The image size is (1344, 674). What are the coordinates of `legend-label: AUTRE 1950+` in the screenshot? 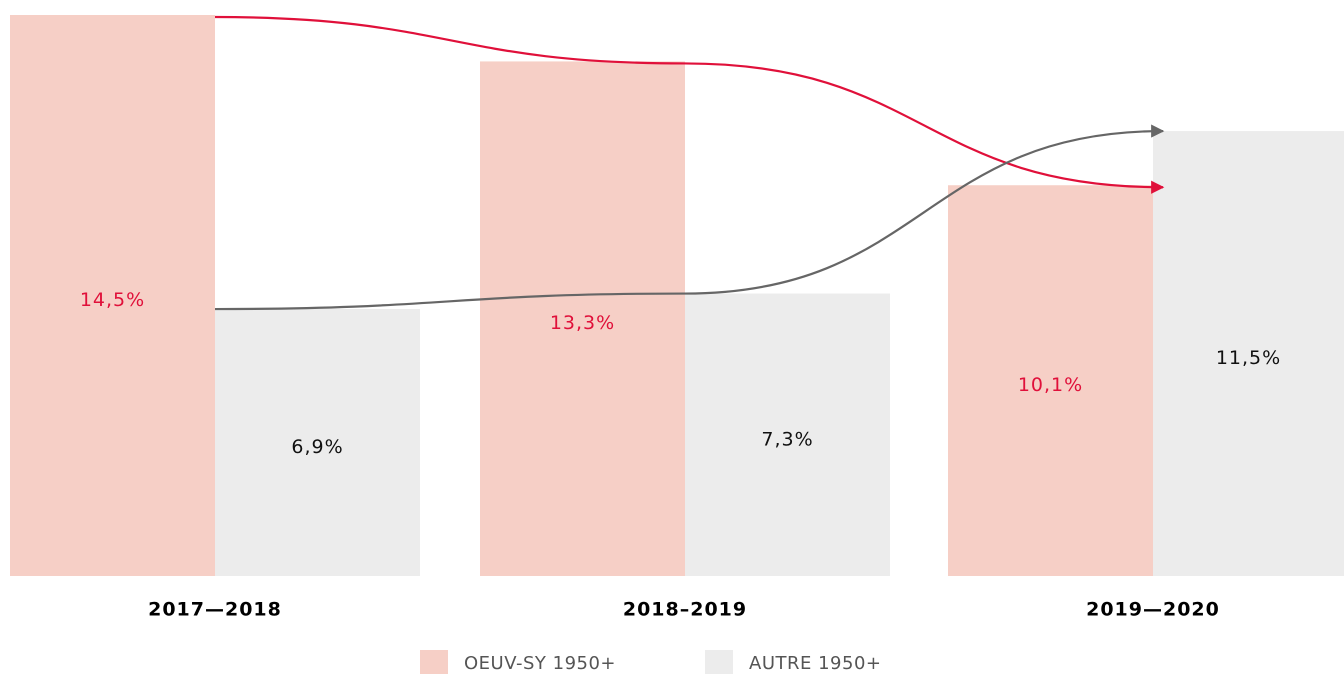 It's located at (815, 663).